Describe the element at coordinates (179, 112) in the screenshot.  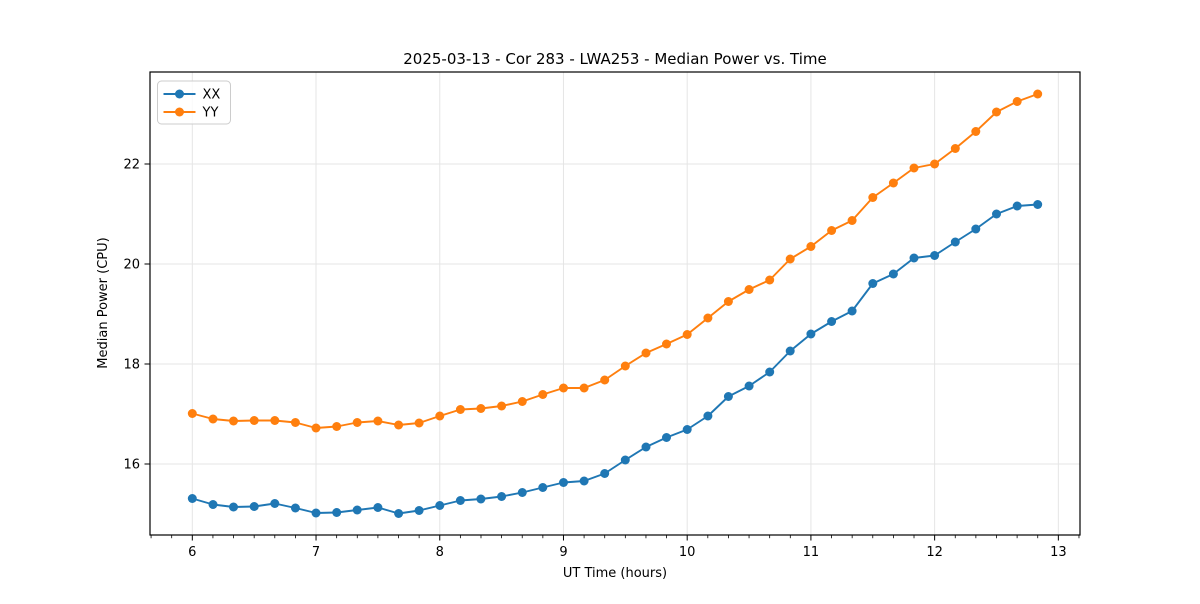
I see `legend-sample-marker-yy` at that location.